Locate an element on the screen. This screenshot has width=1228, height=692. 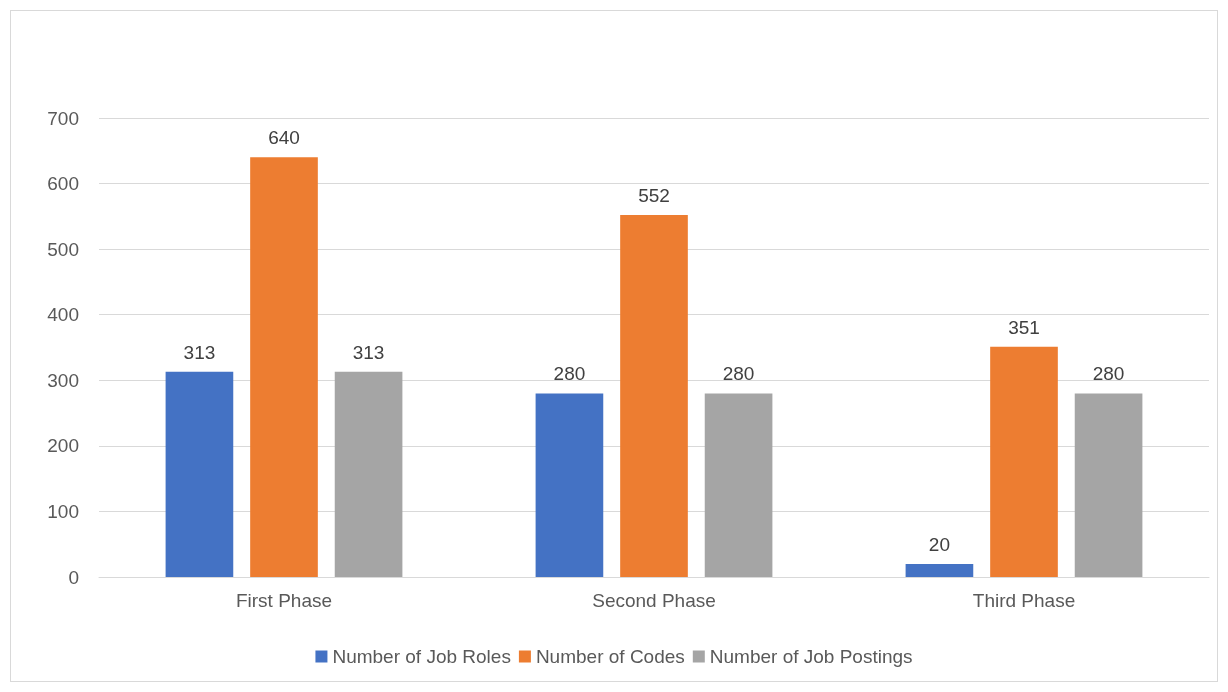
legend-label: Number of Job Postings is located at coordinates (811, 656).